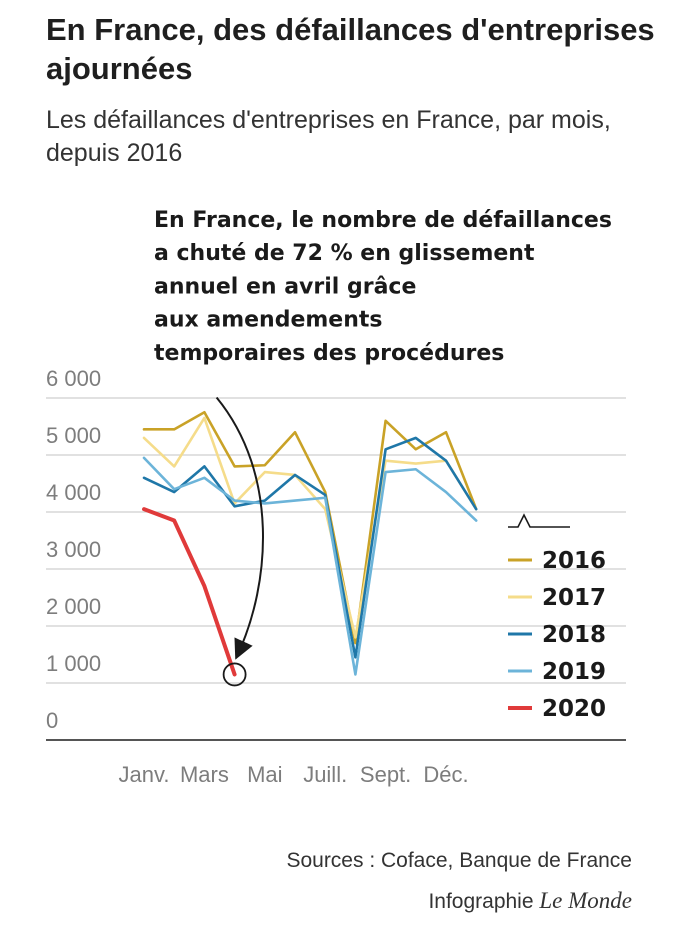 The width and height of the screenshot is (688, 942). What do you see at coordinates (310, 566) in the screenshot?
I see `series-line-2019` at bounding box center [310, 566].